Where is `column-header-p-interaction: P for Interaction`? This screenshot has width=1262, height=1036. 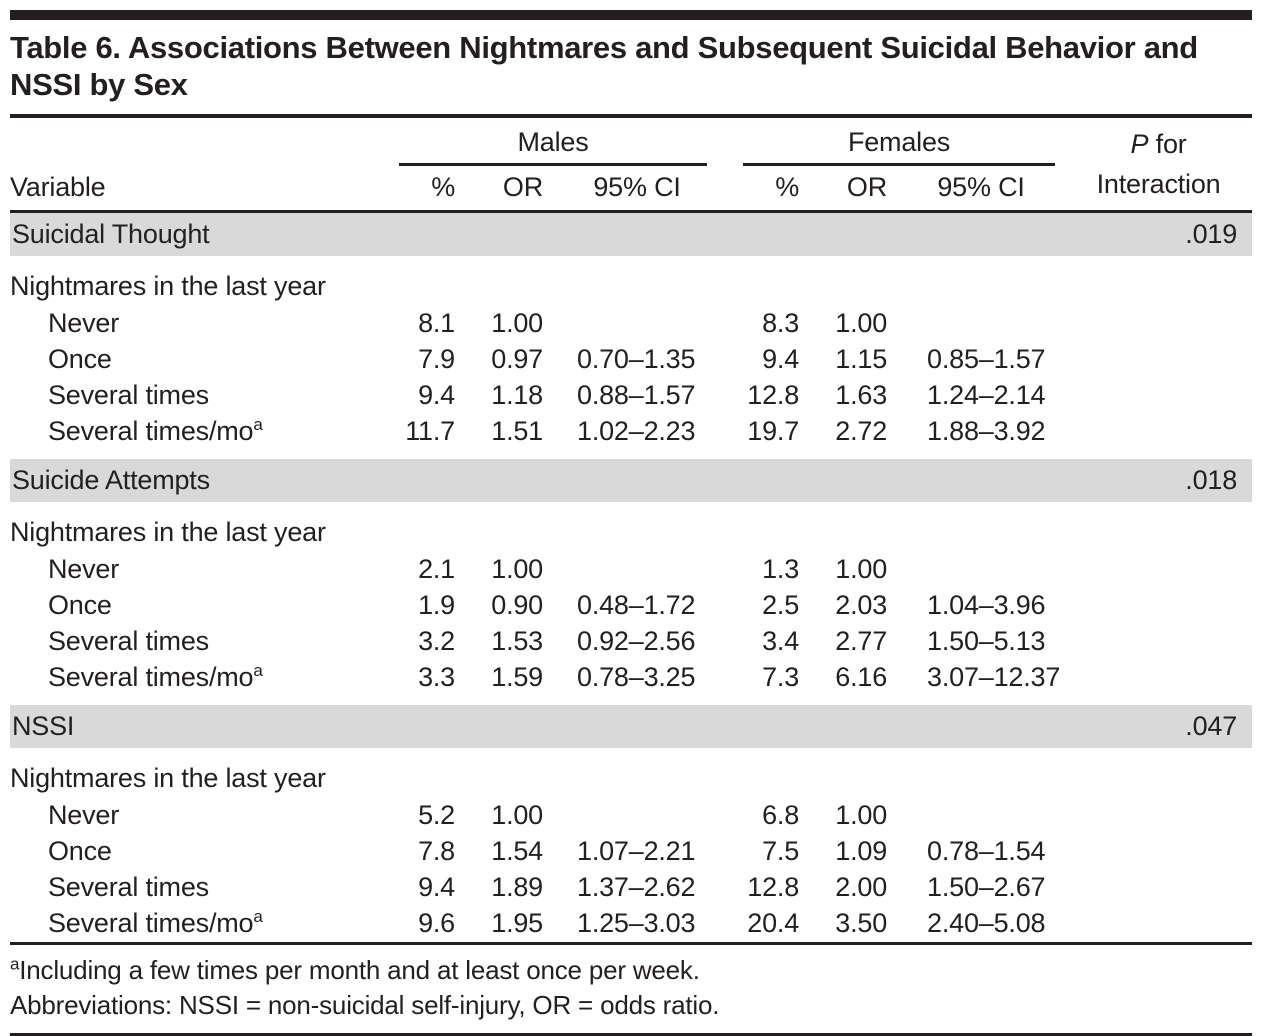
column-header-p-interaction: P for Interaction is located at coordinates (1159, 165).